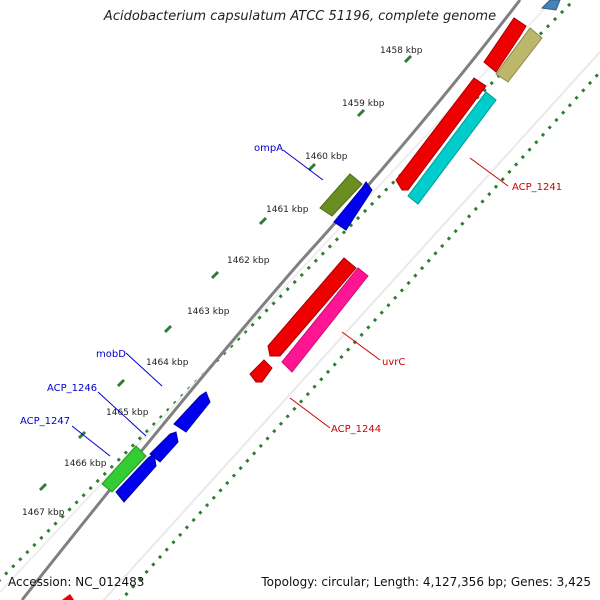 The height and width of the screenshot is (600, 600). What do you see at coordinates (550, 5) in the screenshot?
I see `gene-steel` at bounding box center [550, 5].